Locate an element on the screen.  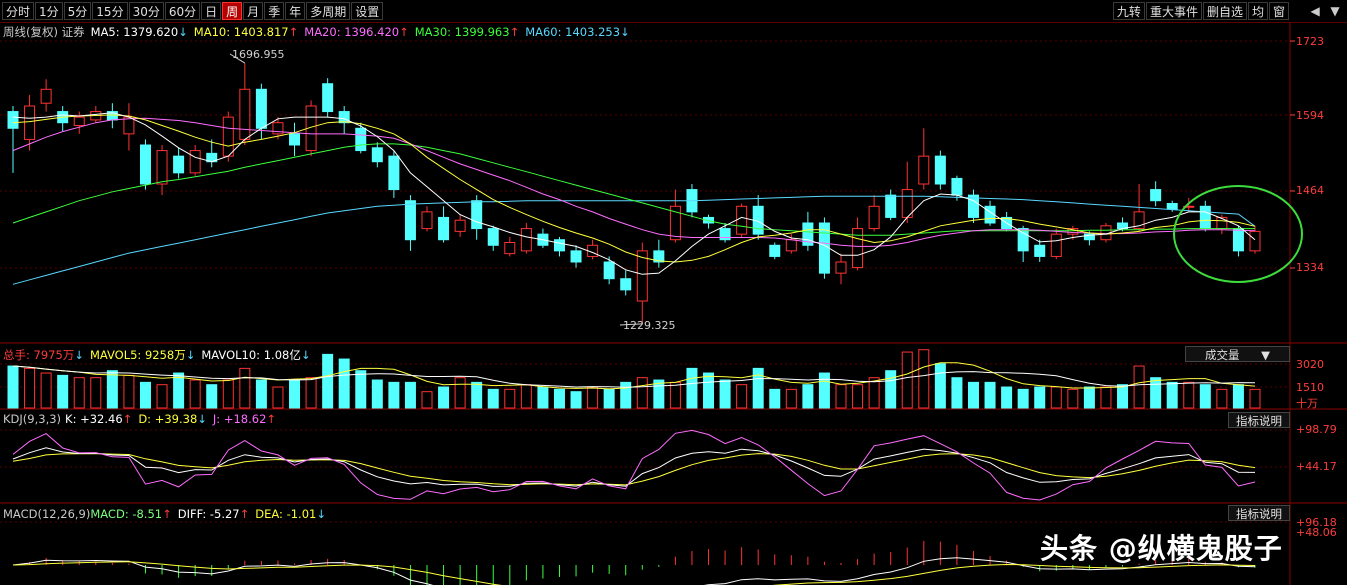
toolbar-arrows: ◀ ▼ is located at coordinates (1325, 11).